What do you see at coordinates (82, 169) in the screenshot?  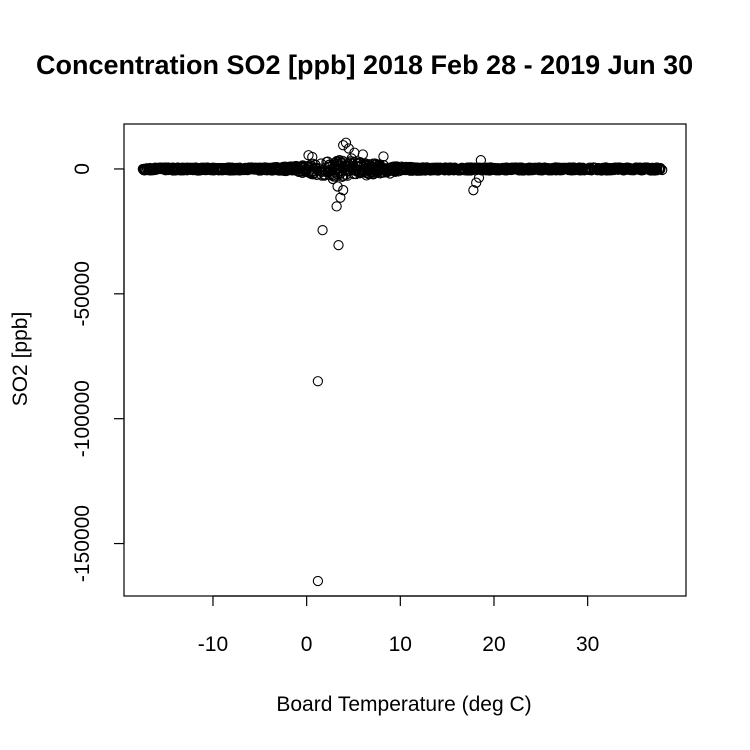 I see `y-tick-label: 0` at bounding box center [82, 169].